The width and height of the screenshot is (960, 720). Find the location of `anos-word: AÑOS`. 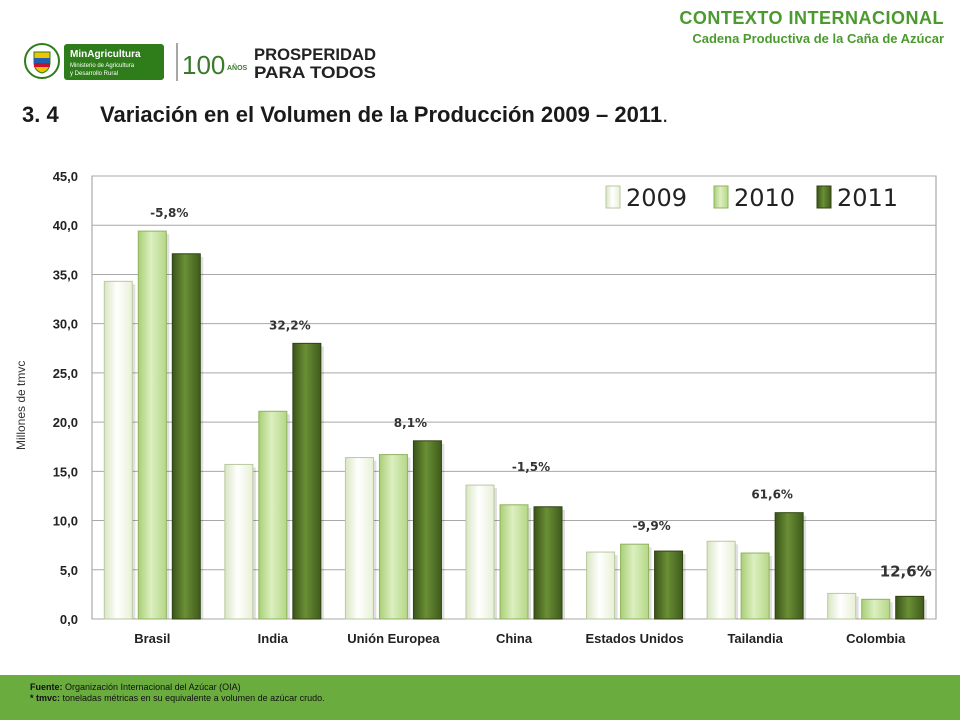

anos-word: AÑOS is located at coordinates (237, 67).